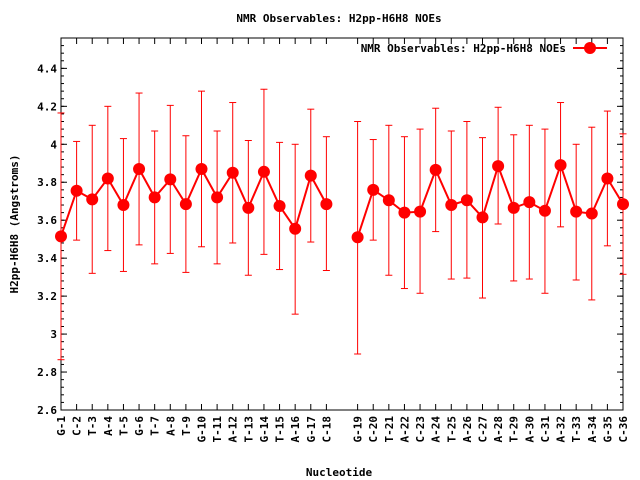  What do you see at coordinates (467, 429) in the screenshot?
I see `x-tick-label: A-26` at bounding box center [467, 429].